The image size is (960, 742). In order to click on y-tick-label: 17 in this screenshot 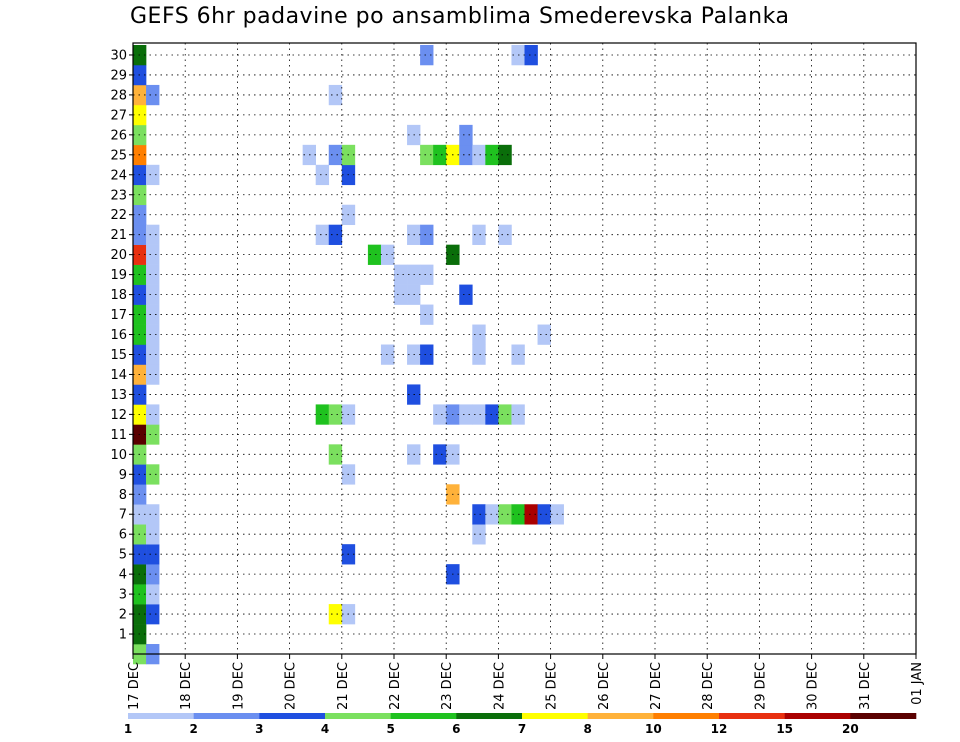, I will do `click(118, 315)`.